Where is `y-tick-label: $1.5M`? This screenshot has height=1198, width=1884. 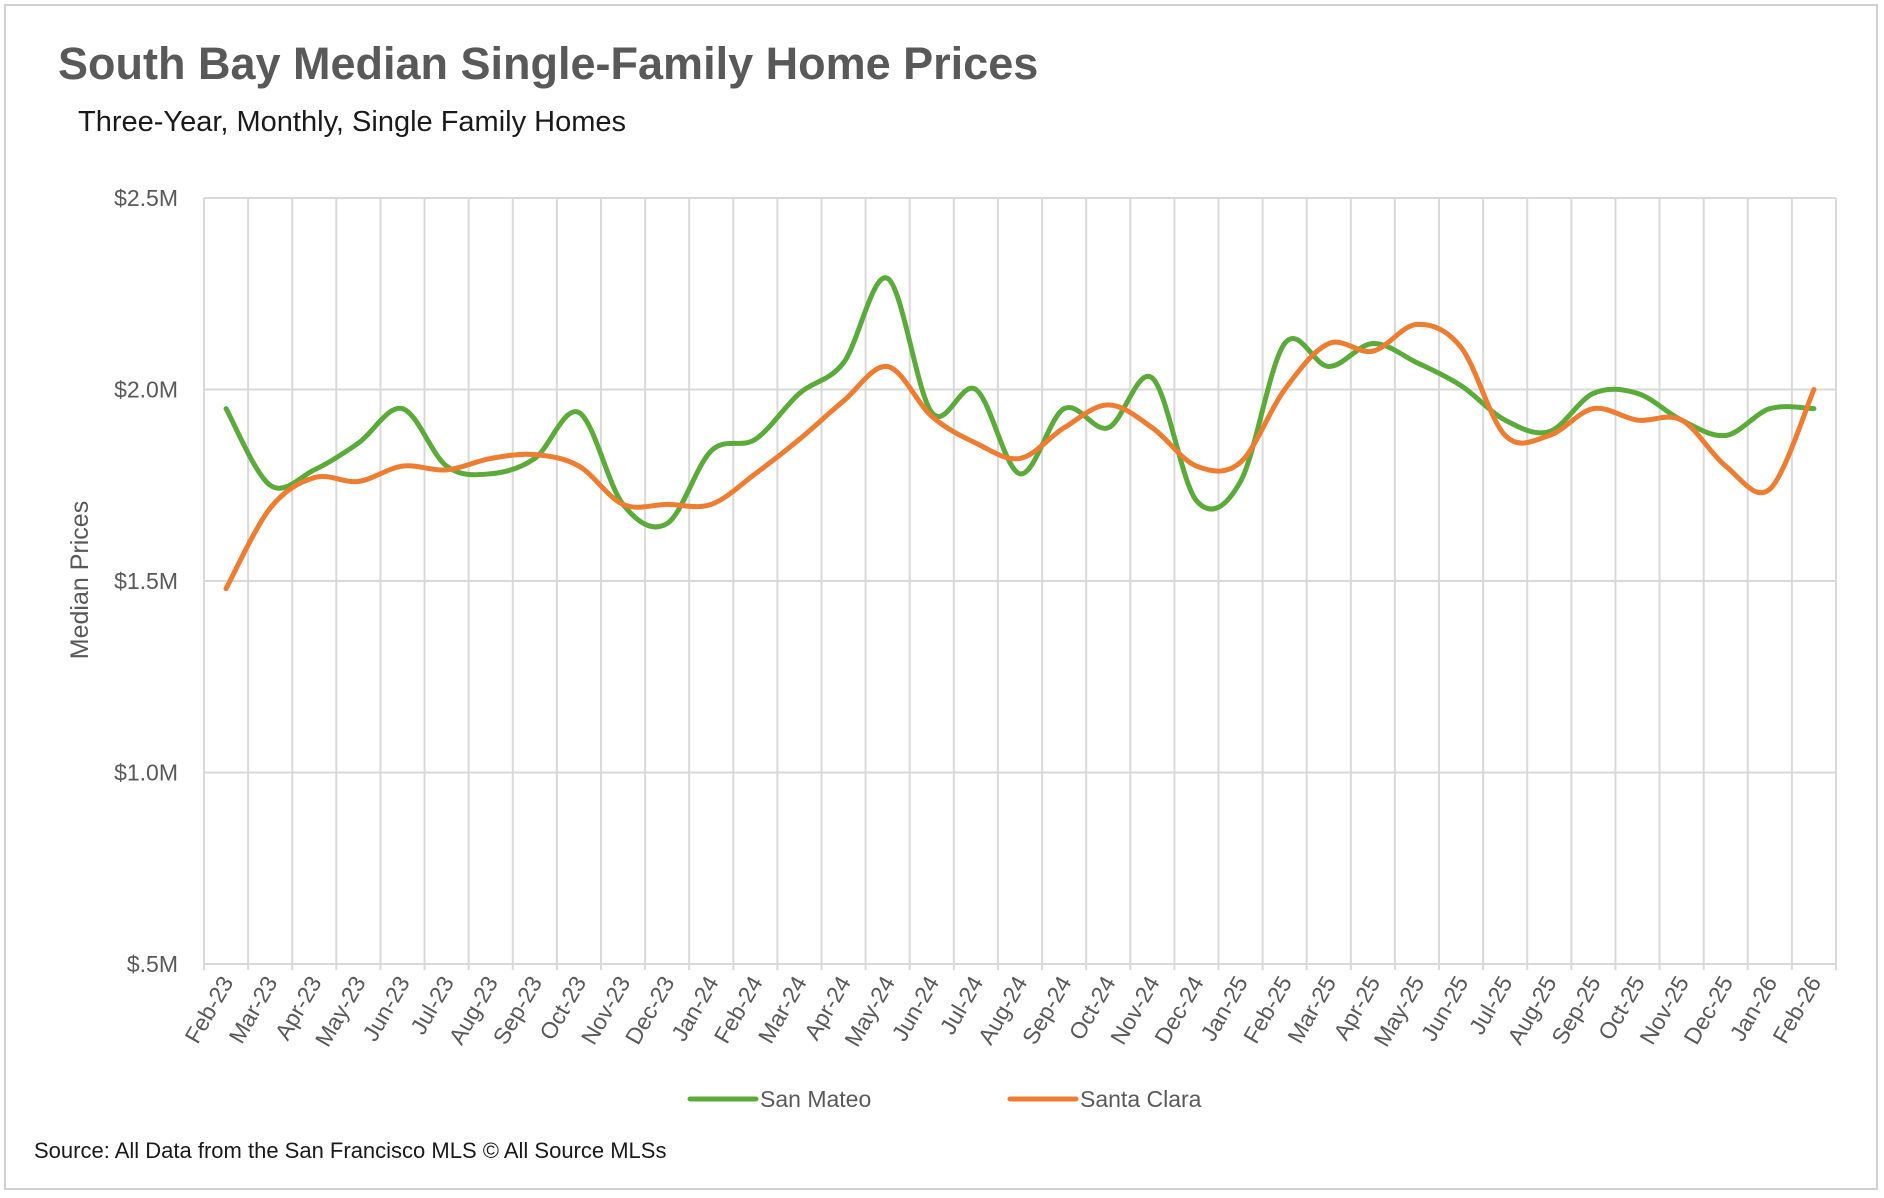 y-tick-label: $1.5M is located at coordinates (146, 581).